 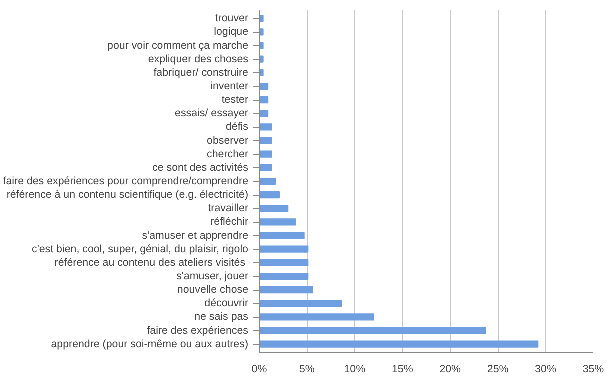 I want to click on y-tick-label: c'est bien, cool, super, génial, du plaisir, rigolo, so click(x=140, y=249).